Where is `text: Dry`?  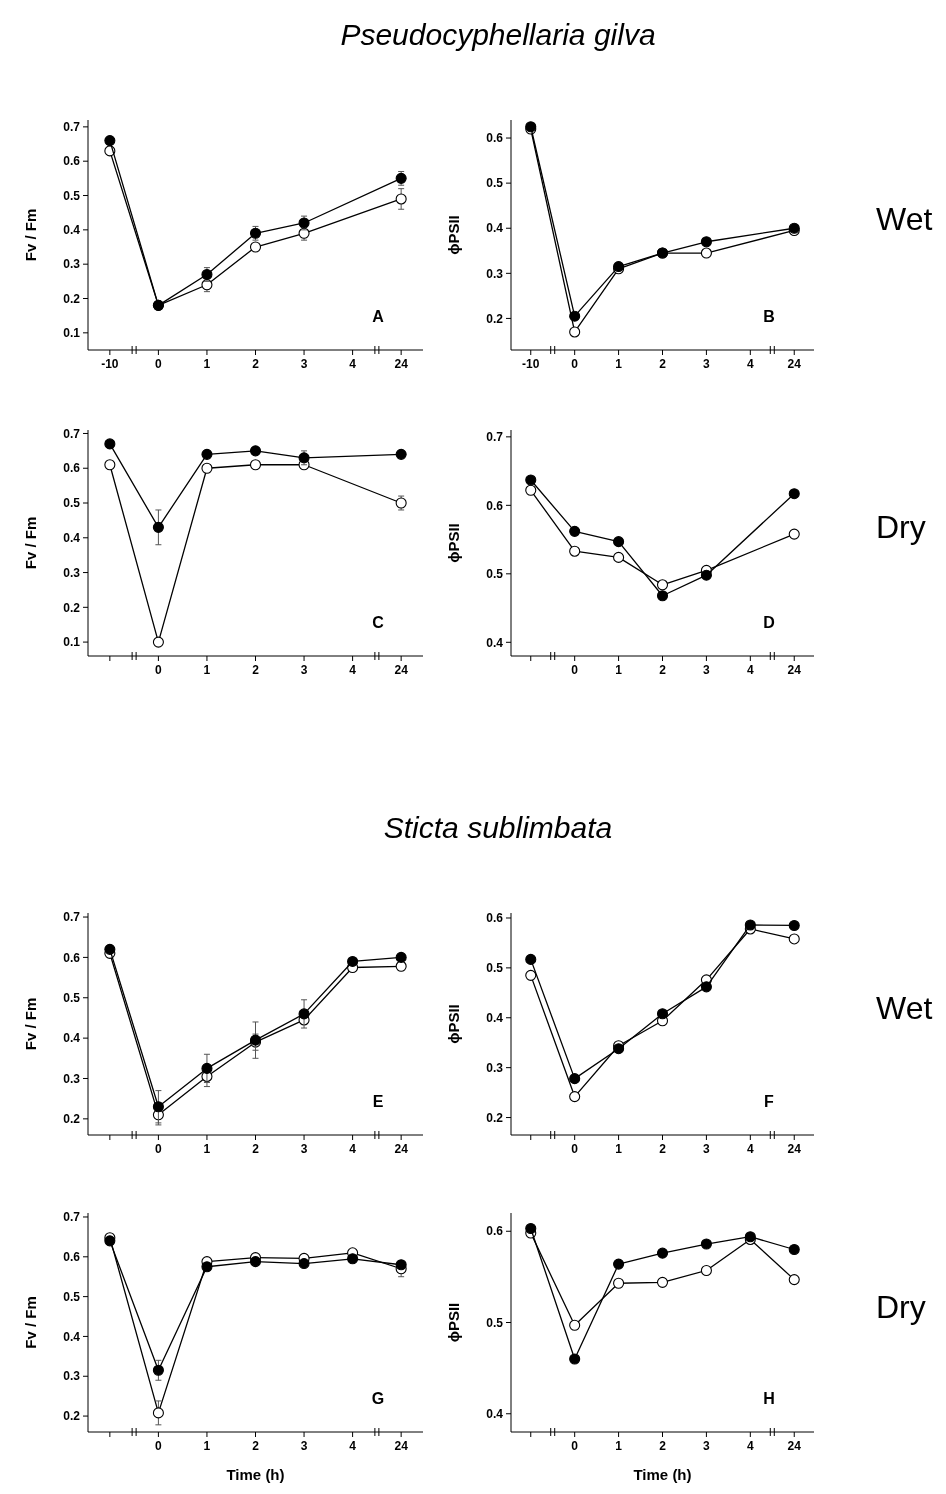 text: Dry is located at coordinates (901, 1306).